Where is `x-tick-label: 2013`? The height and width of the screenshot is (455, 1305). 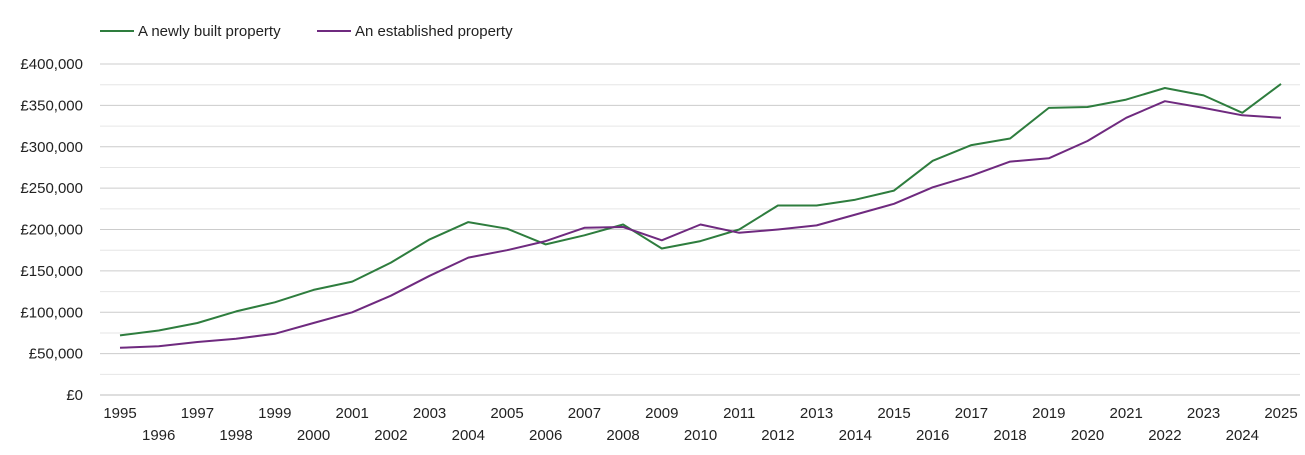 x-tick-label: 2013 is located at coordinates (816, 413).